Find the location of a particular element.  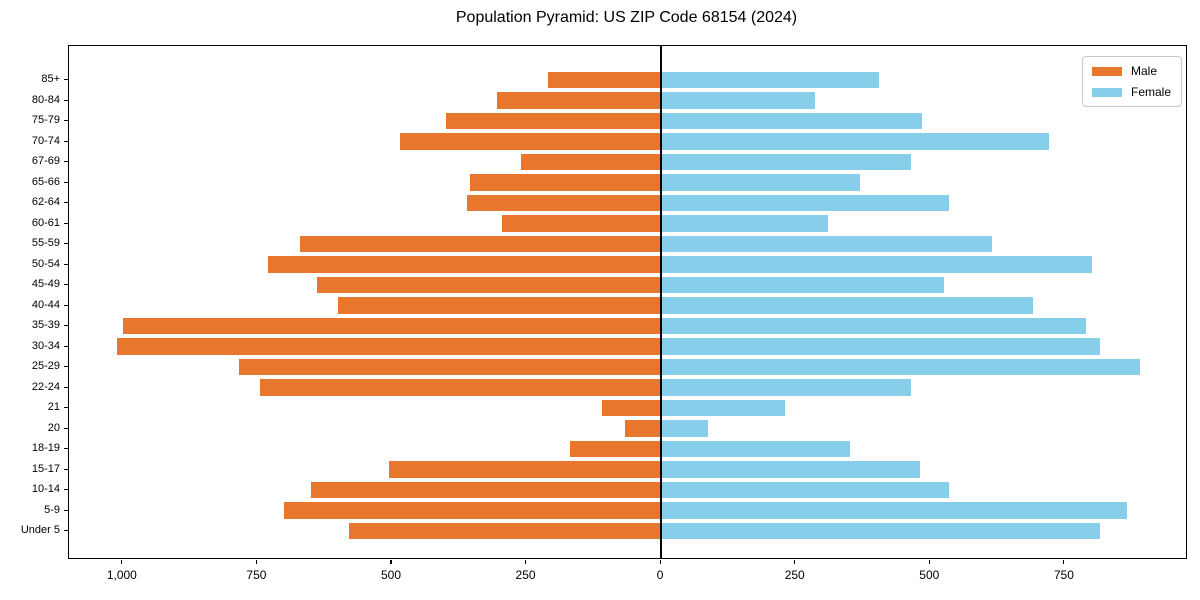

legend-female-label: Female is located at coordinates (1150, 92).